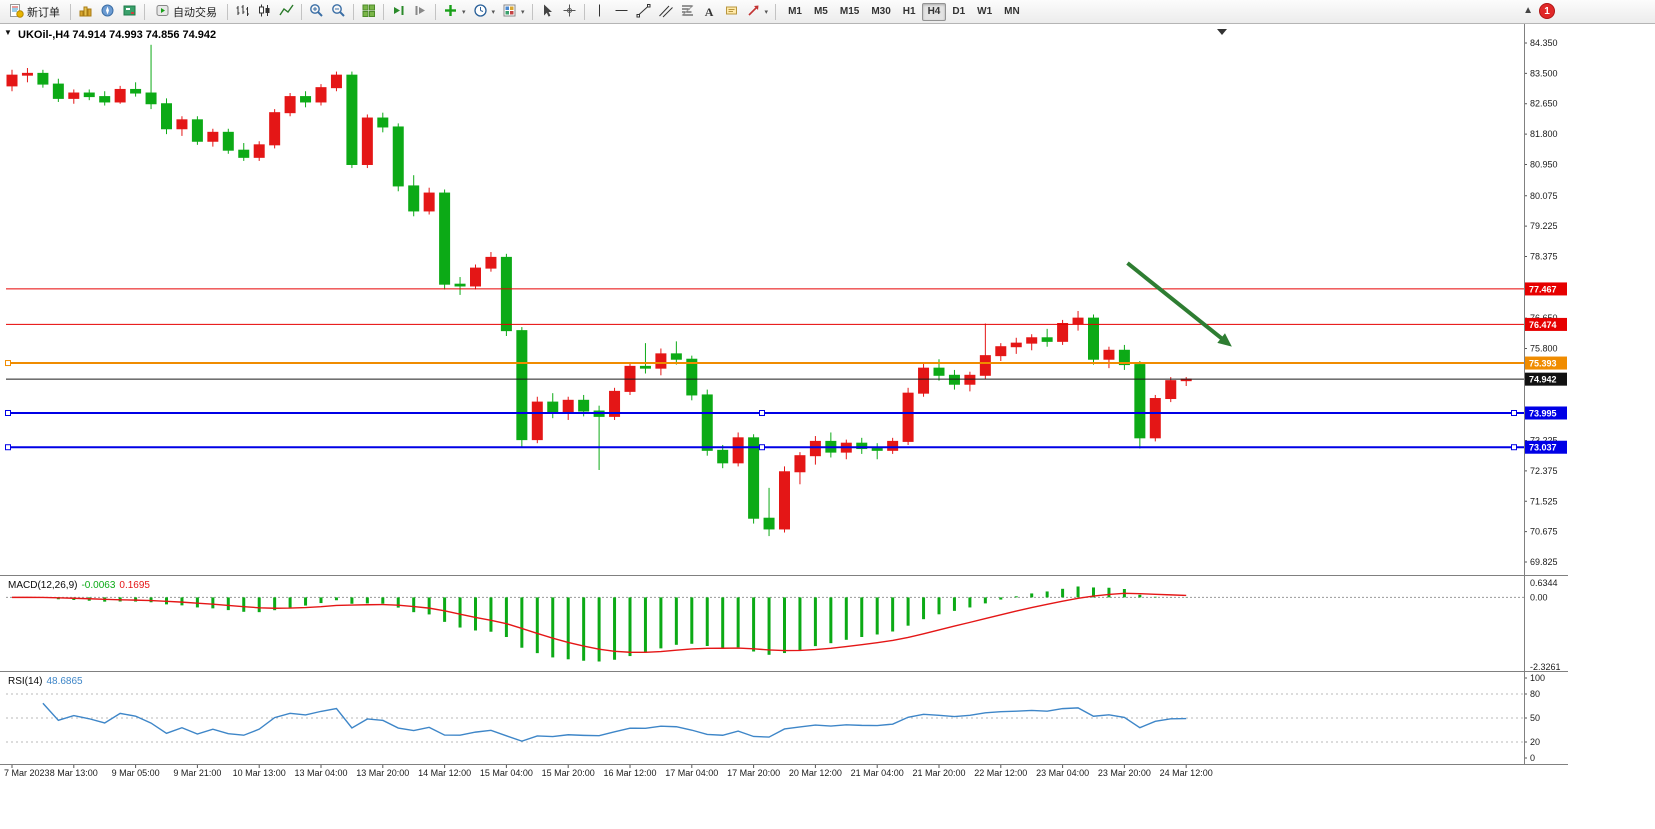  Describe the element at coordinates (938, 773) in the screenshot. I see `svg-text: 21 Mar 20:00` at that location.